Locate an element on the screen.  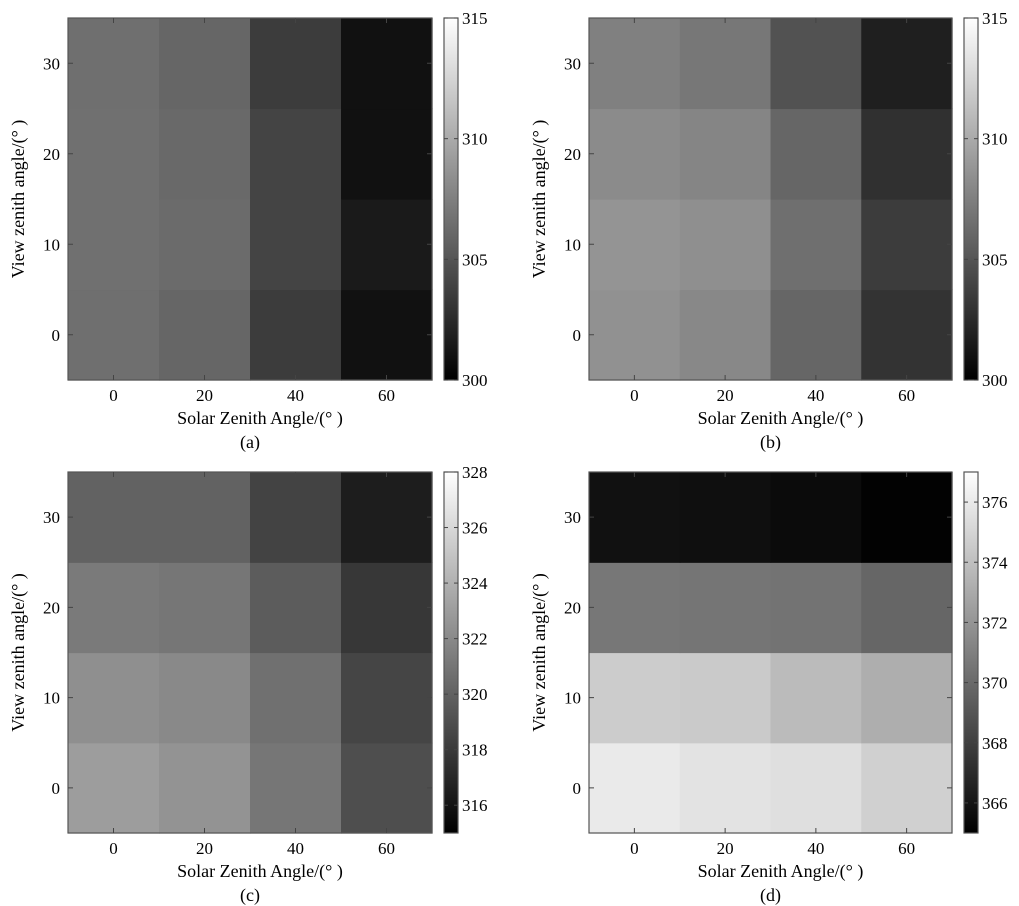
colorbar-tick-label: 370 is located at coordinates (995, 683).